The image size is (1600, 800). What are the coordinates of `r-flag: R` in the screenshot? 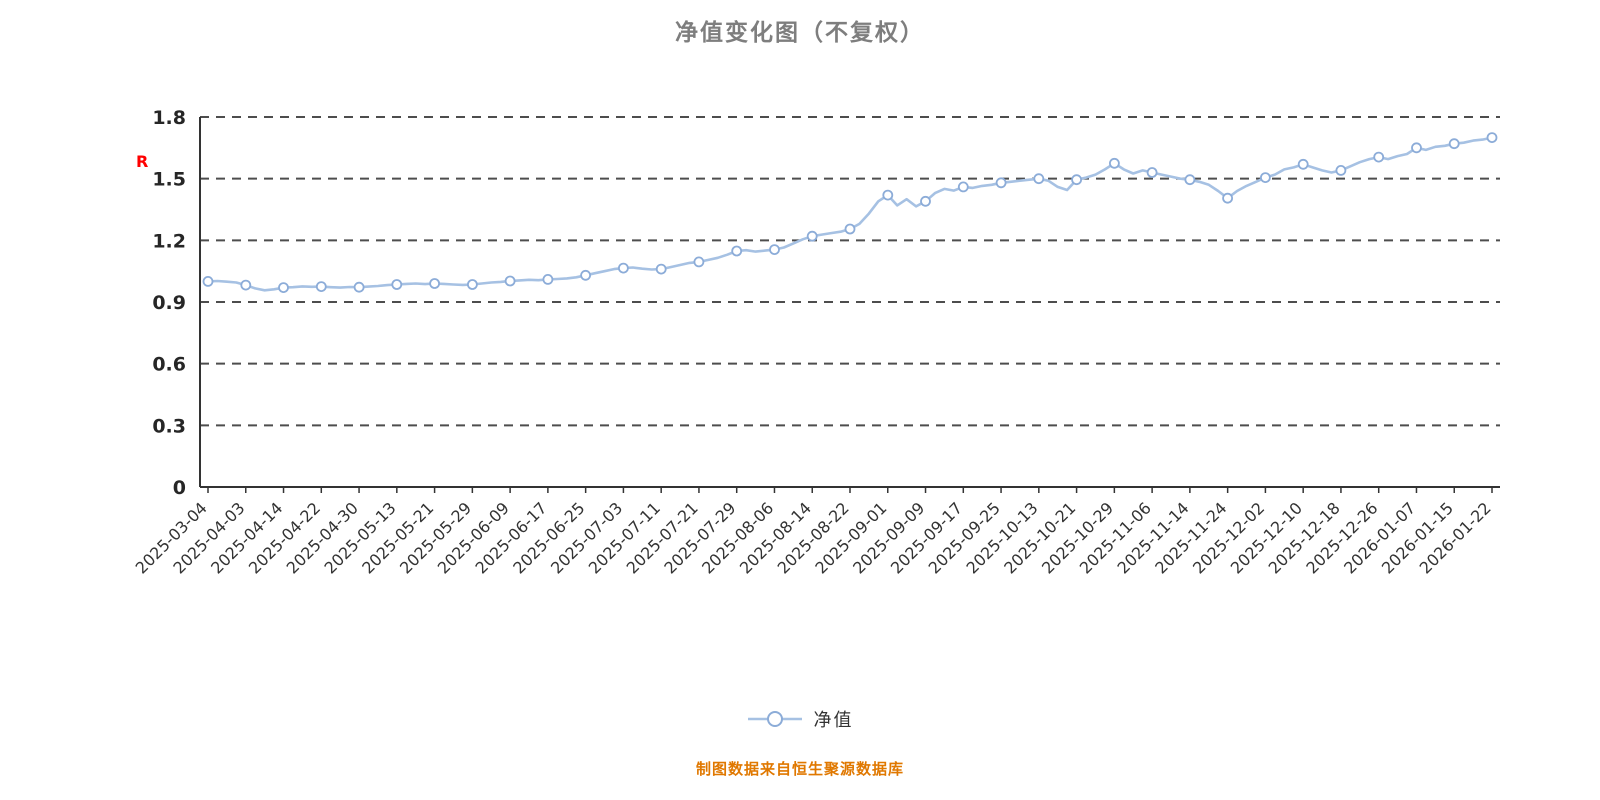 It's located at (142, 161).